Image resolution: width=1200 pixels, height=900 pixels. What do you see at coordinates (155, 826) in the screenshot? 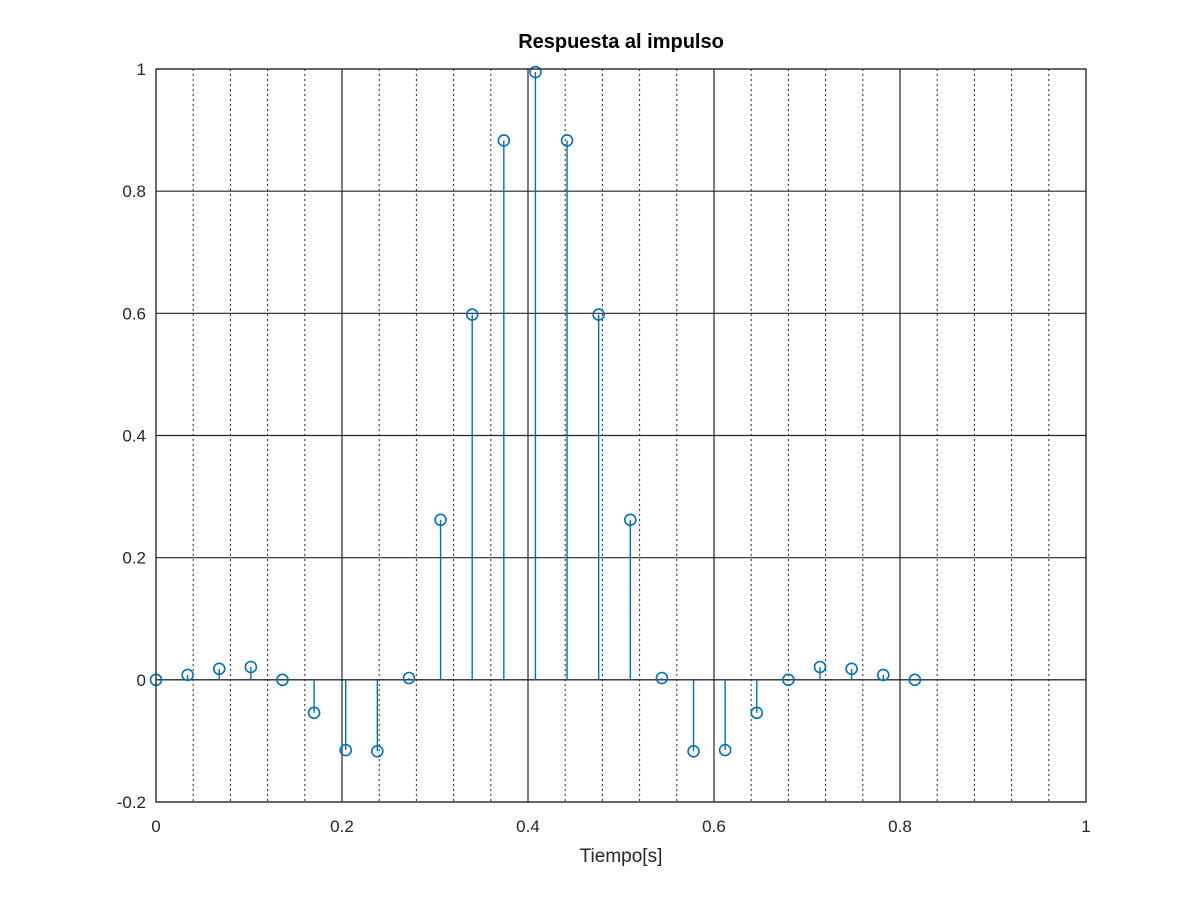
I see `x-tick-label: 0` at bounding box center [155, 826].